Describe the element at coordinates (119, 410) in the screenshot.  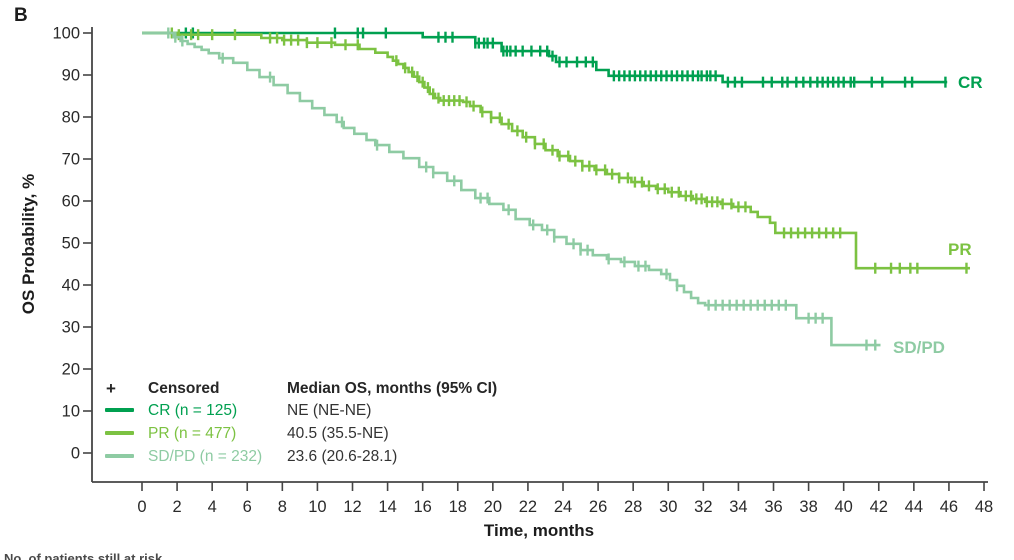
I see `legend-swatch-cr` at that location.